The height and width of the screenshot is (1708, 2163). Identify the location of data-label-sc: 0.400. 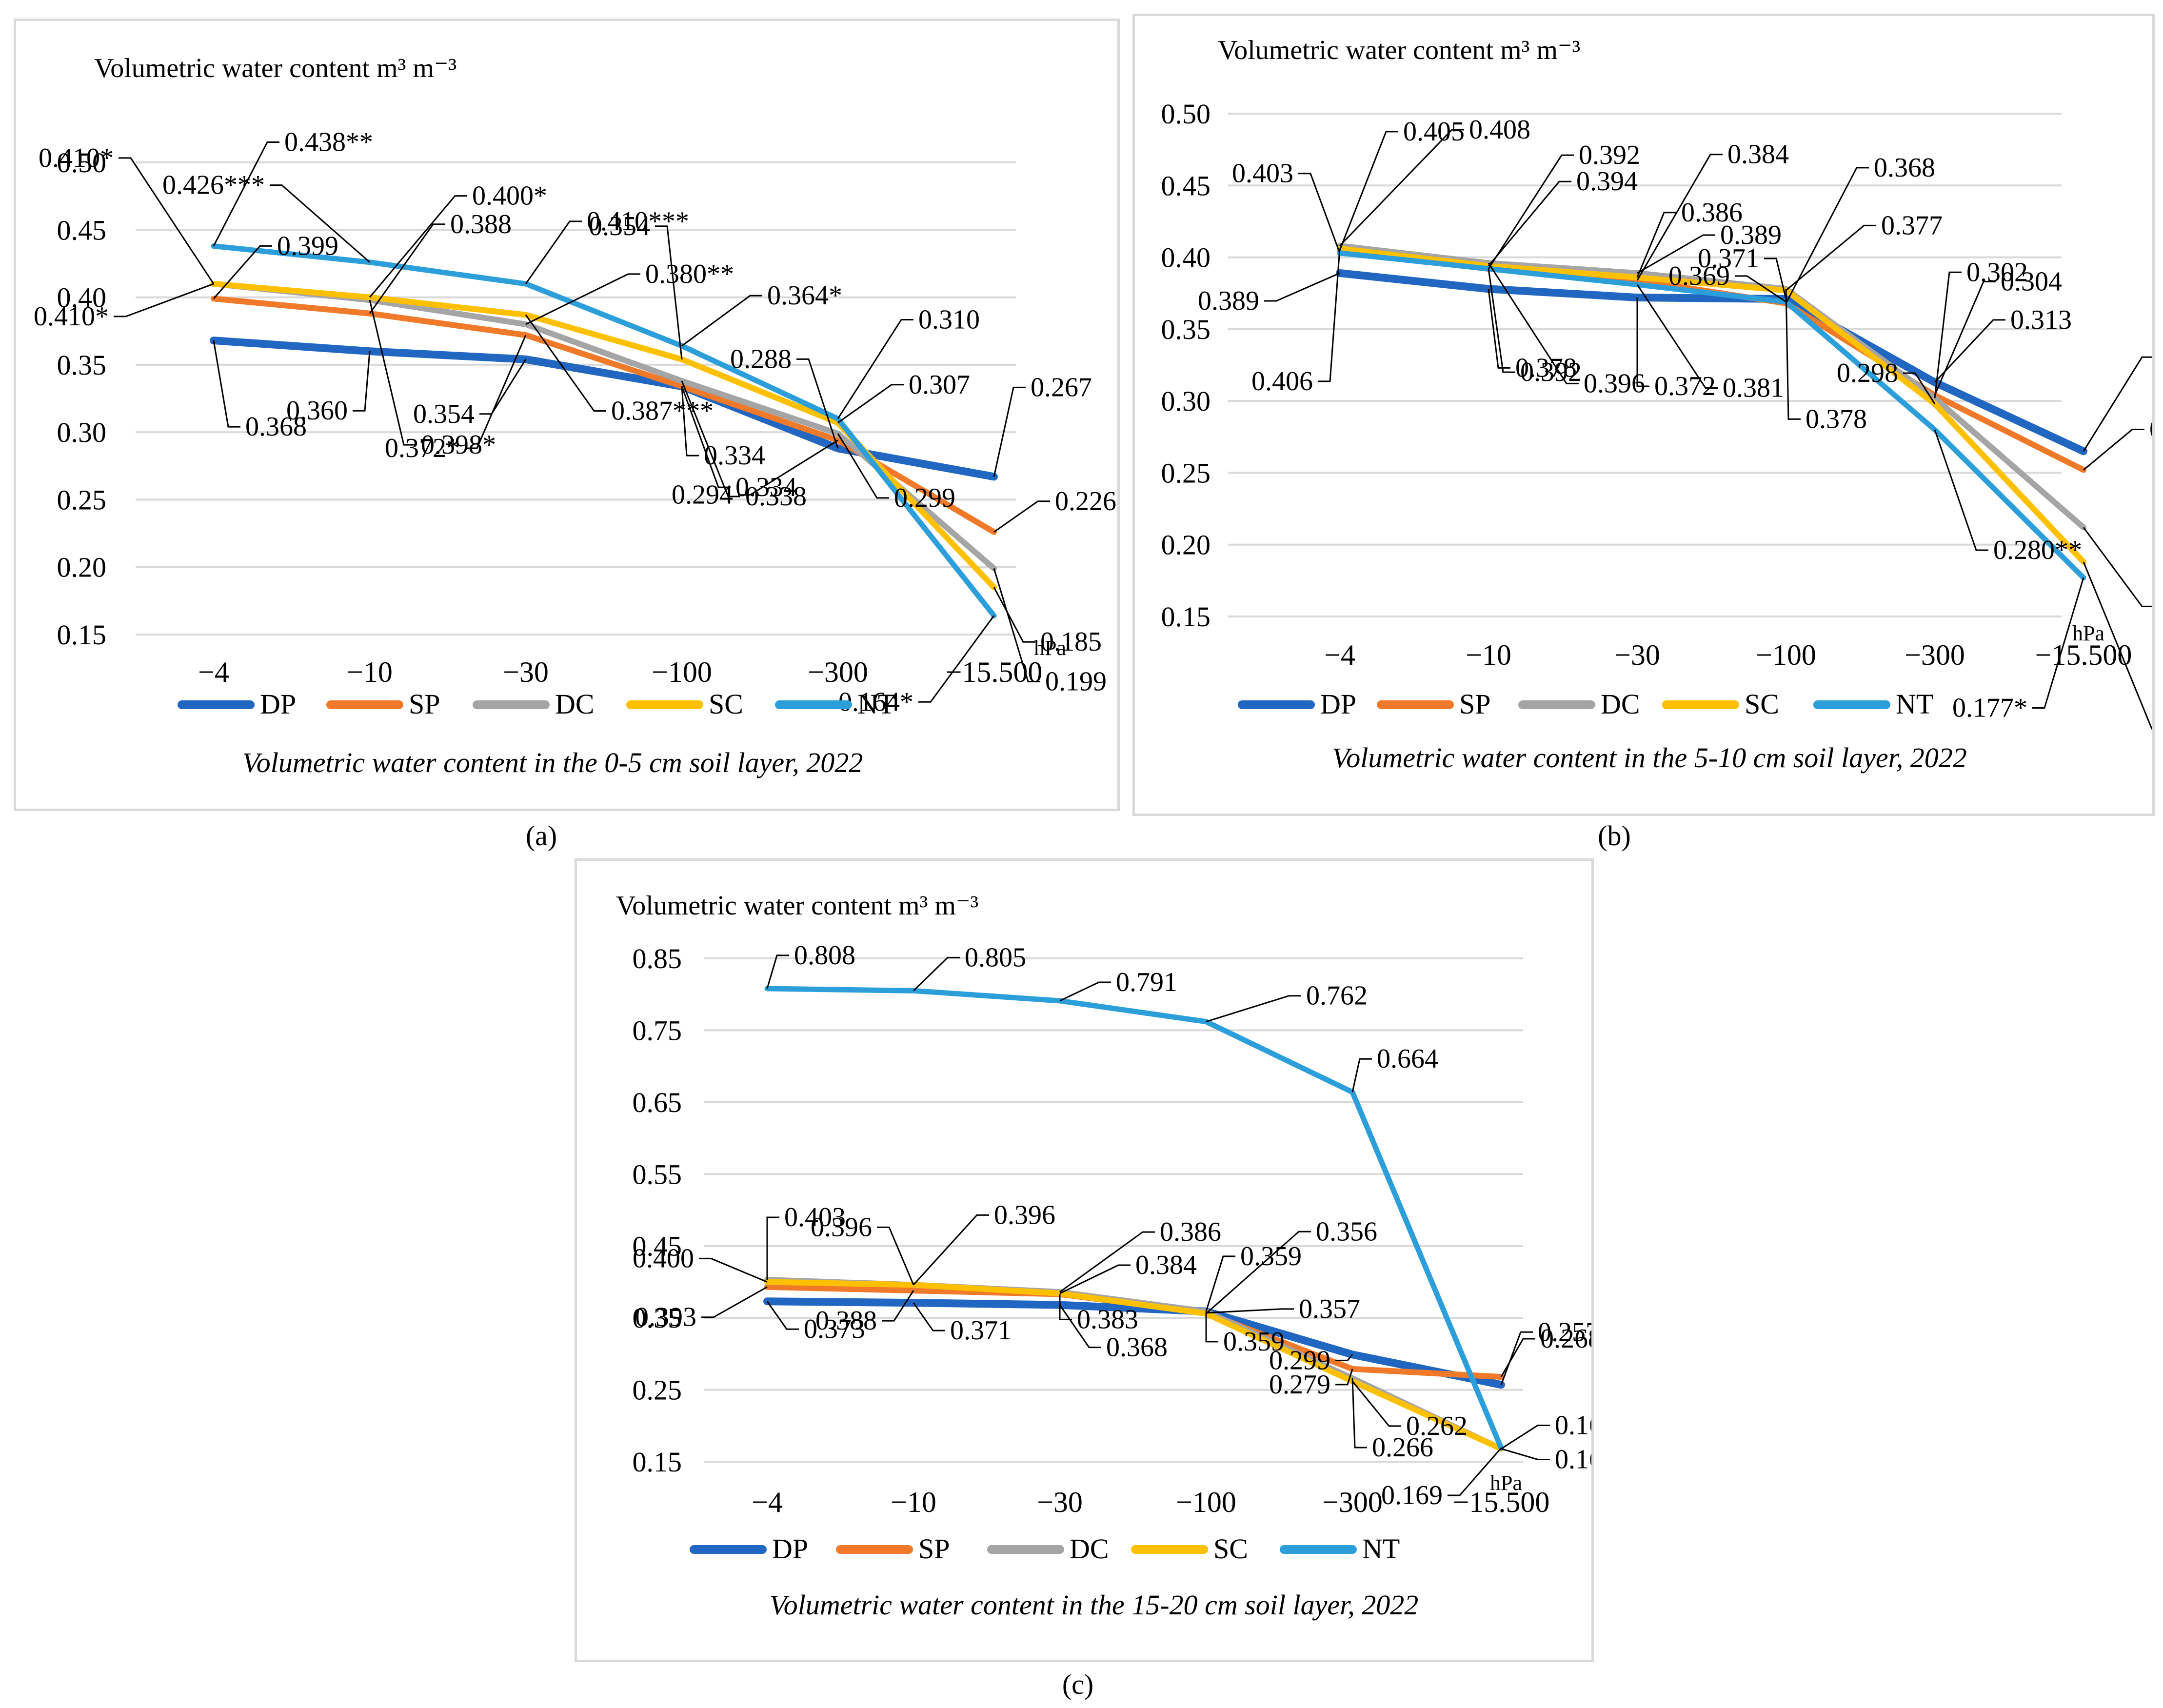
(663, 1258).